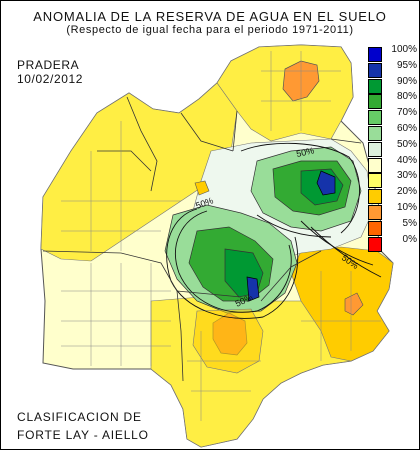 Image resolution: width=420 pixels, height=450 pixels. What do you see at coordinates (406, 65) in the screenshot?
I see `legend-label: 95%` at bounding box center [406, 65].